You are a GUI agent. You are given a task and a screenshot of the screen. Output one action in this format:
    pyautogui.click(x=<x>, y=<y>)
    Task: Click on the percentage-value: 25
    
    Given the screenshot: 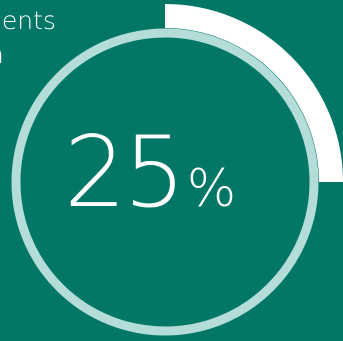 What is the action you would take?
    pyautogui.click(x=125, y=173)
    